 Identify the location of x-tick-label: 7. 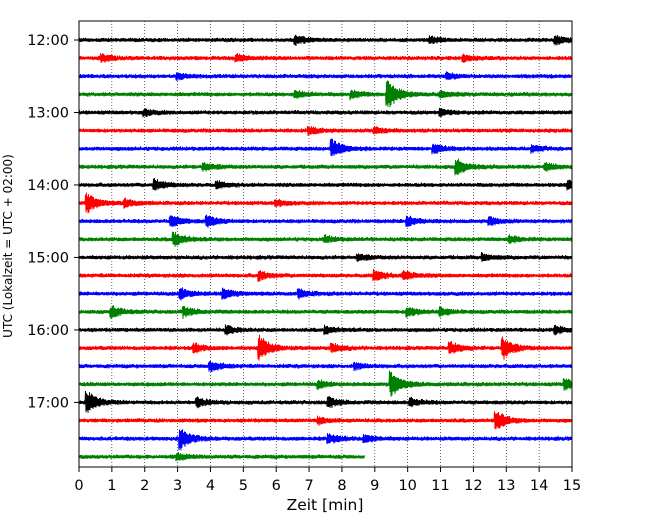
(308, 486).